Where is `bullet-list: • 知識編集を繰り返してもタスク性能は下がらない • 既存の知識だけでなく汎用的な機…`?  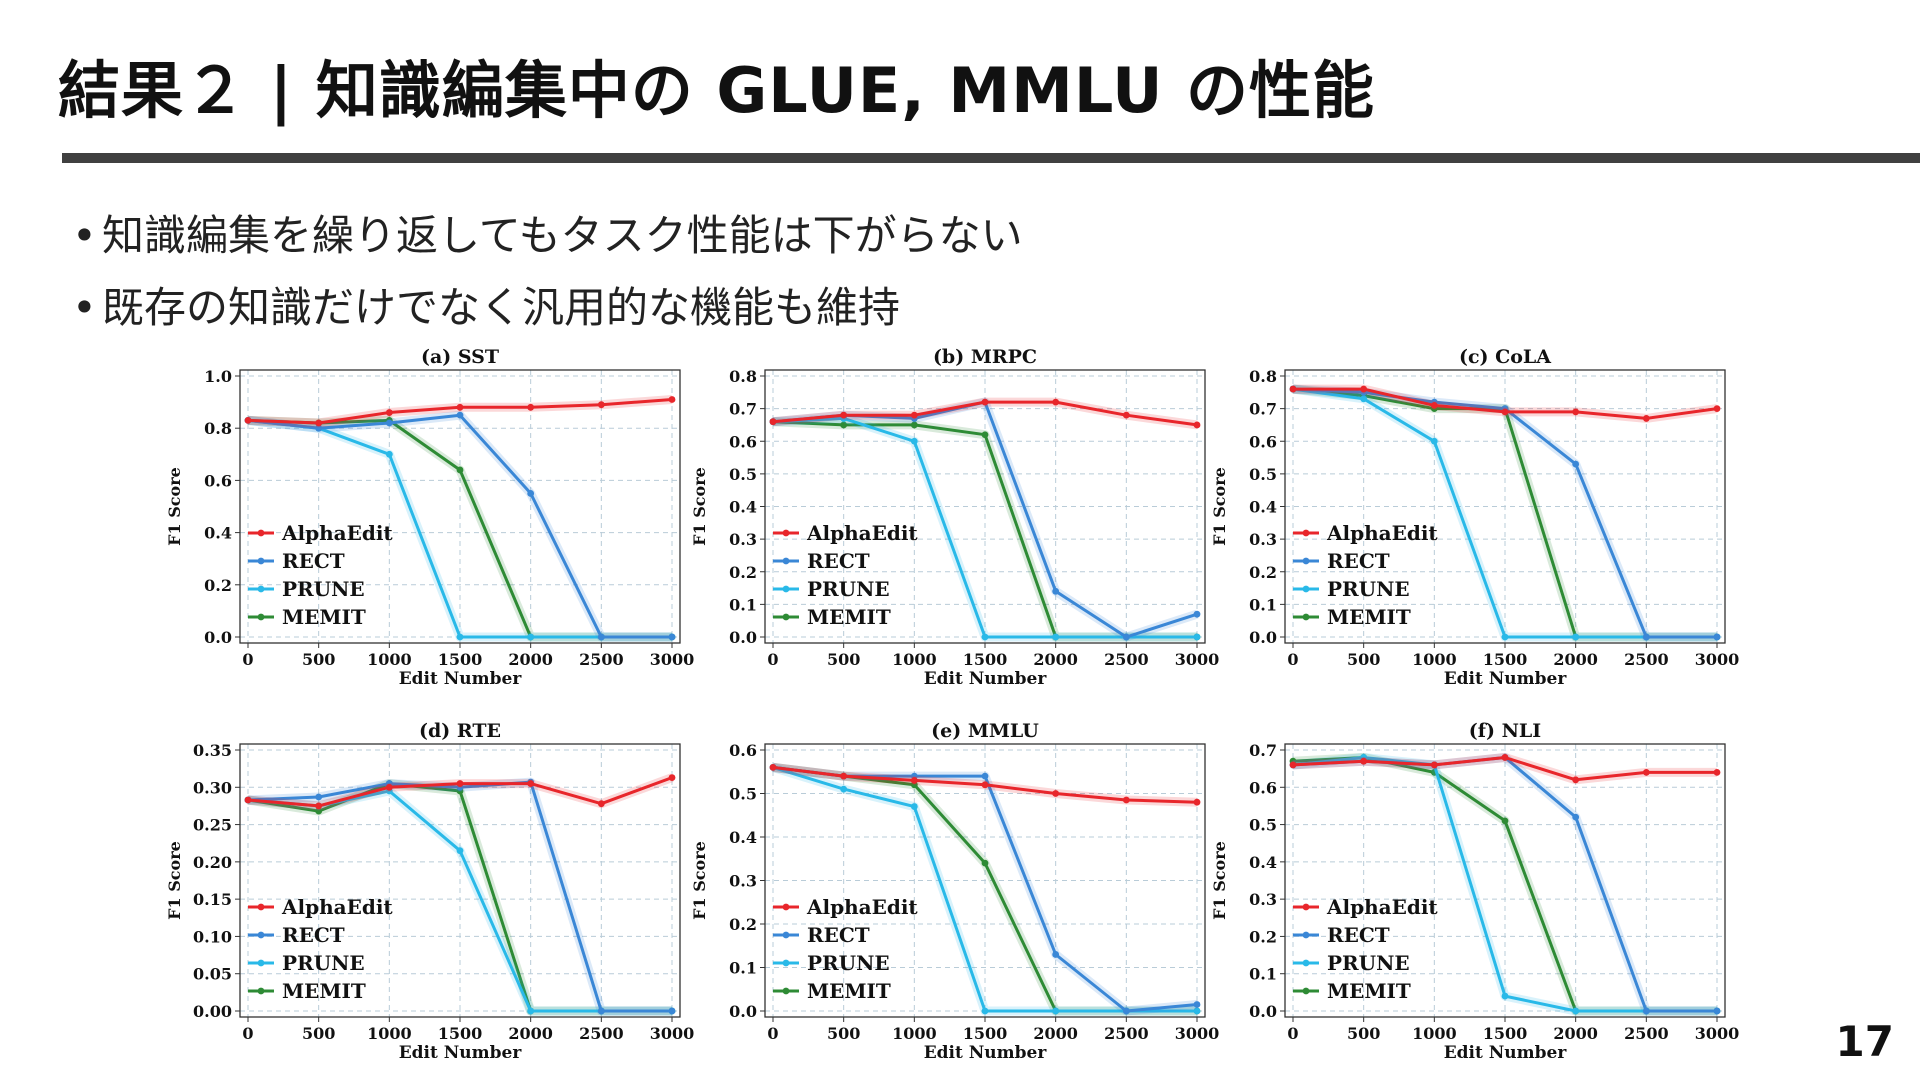
bullet-list: • 知識編集を繰り返してもタスク性能は下がらない • 既存の知識だけでなく汎用的な機… is located at coordinates (547, 272).